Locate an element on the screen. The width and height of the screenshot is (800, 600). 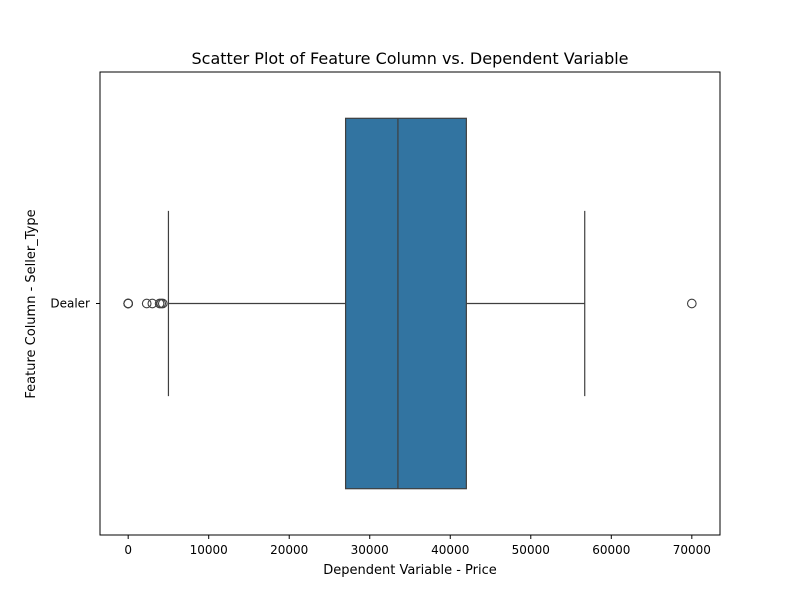
y-tick-label: Dealer is located at coordinates (70, 304).